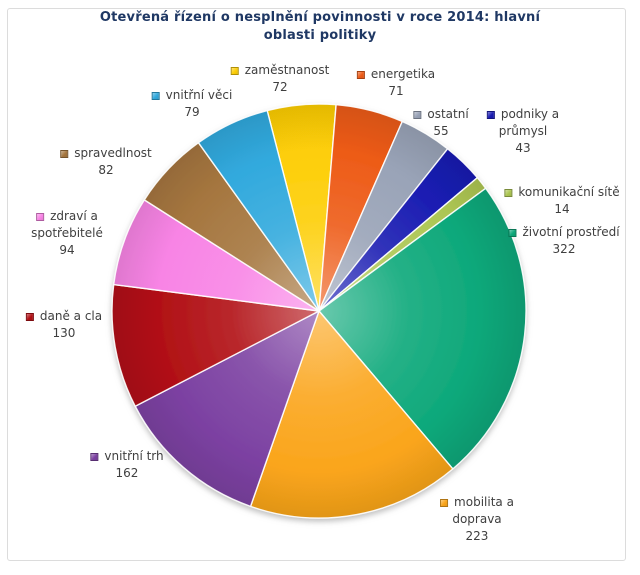 This screenshot has width=640, height=575. What do you see at coordinates (106, 153) in the screenshot?
I see `data-label-text-line: spravedlnost` at bounding box center [106, 153].